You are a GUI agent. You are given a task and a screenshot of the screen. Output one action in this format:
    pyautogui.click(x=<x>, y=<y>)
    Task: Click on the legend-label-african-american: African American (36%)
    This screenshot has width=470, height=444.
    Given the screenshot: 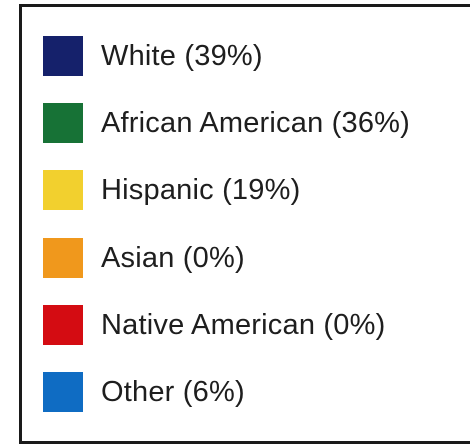 What is the action you would take?
    pyautogui.click(x=256, y=122)
    